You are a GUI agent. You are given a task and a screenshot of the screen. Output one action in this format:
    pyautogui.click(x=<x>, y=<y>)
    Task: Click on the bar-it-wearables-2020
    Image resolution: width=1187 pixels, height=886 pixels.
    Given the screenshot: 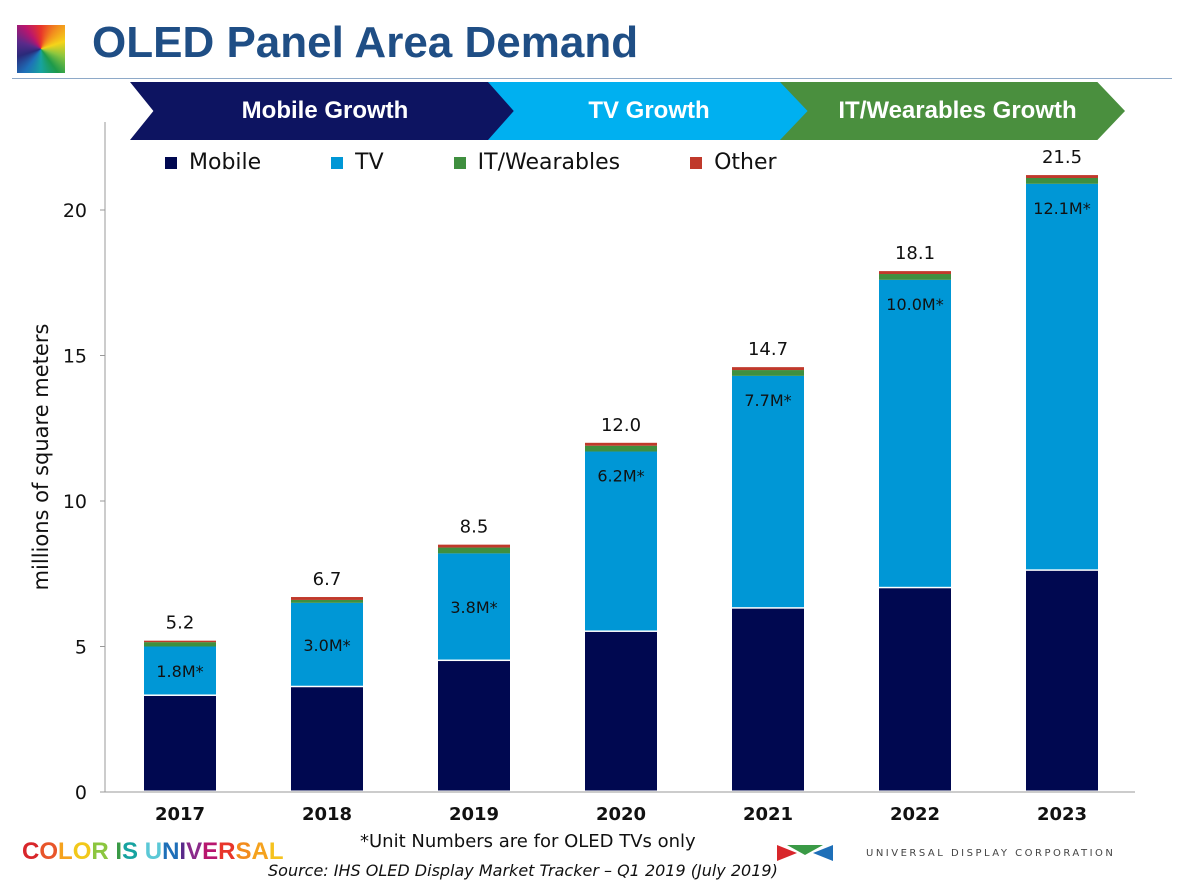 What is the action you would take?
    pyautogui.click(x=621, y=448)
    